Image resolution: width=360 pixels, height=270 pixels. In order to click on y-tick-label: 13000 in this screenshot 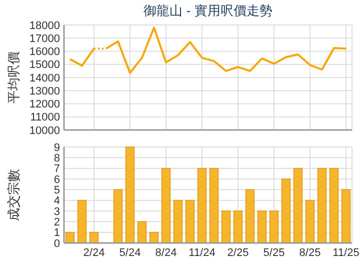, I will do `click(44, 91)`.